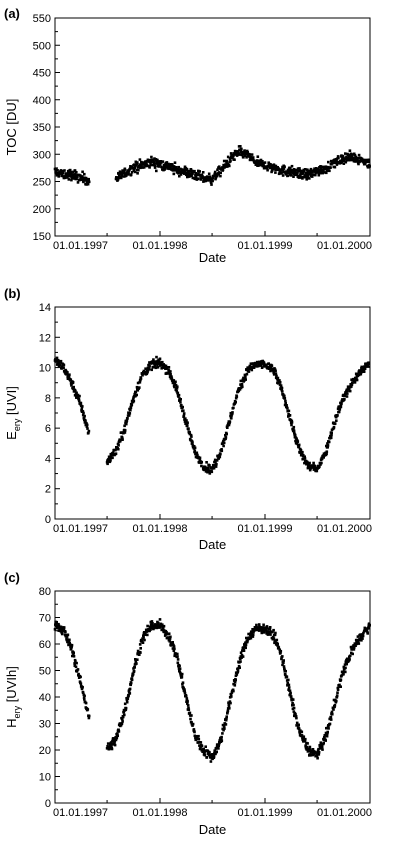  I want to click on x-axis-label: Date, so click(212, 544).